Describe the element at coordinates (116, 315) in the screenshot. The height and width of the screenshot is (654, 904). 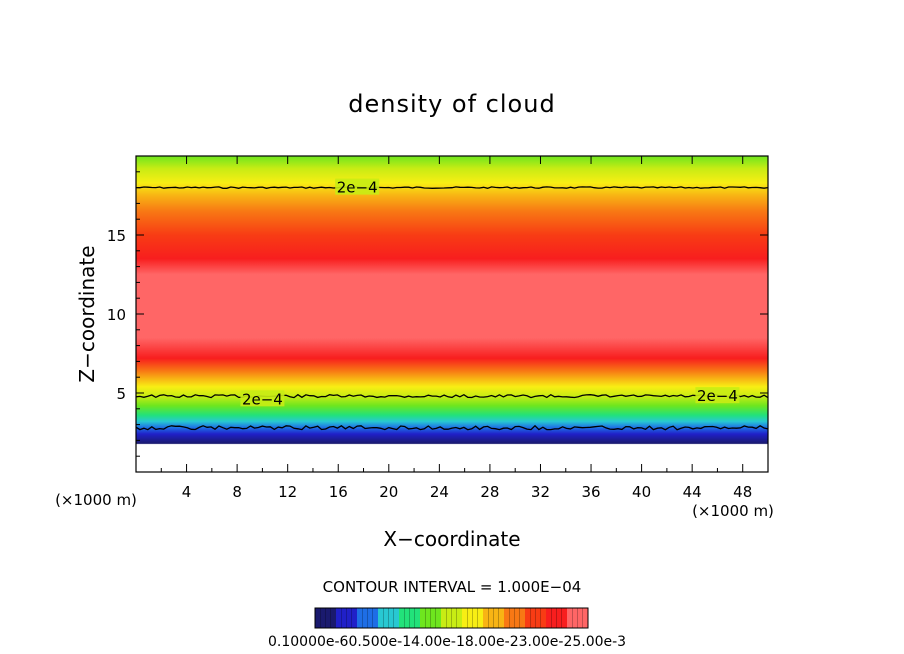
I see `y-tick-label: 10` at that location.